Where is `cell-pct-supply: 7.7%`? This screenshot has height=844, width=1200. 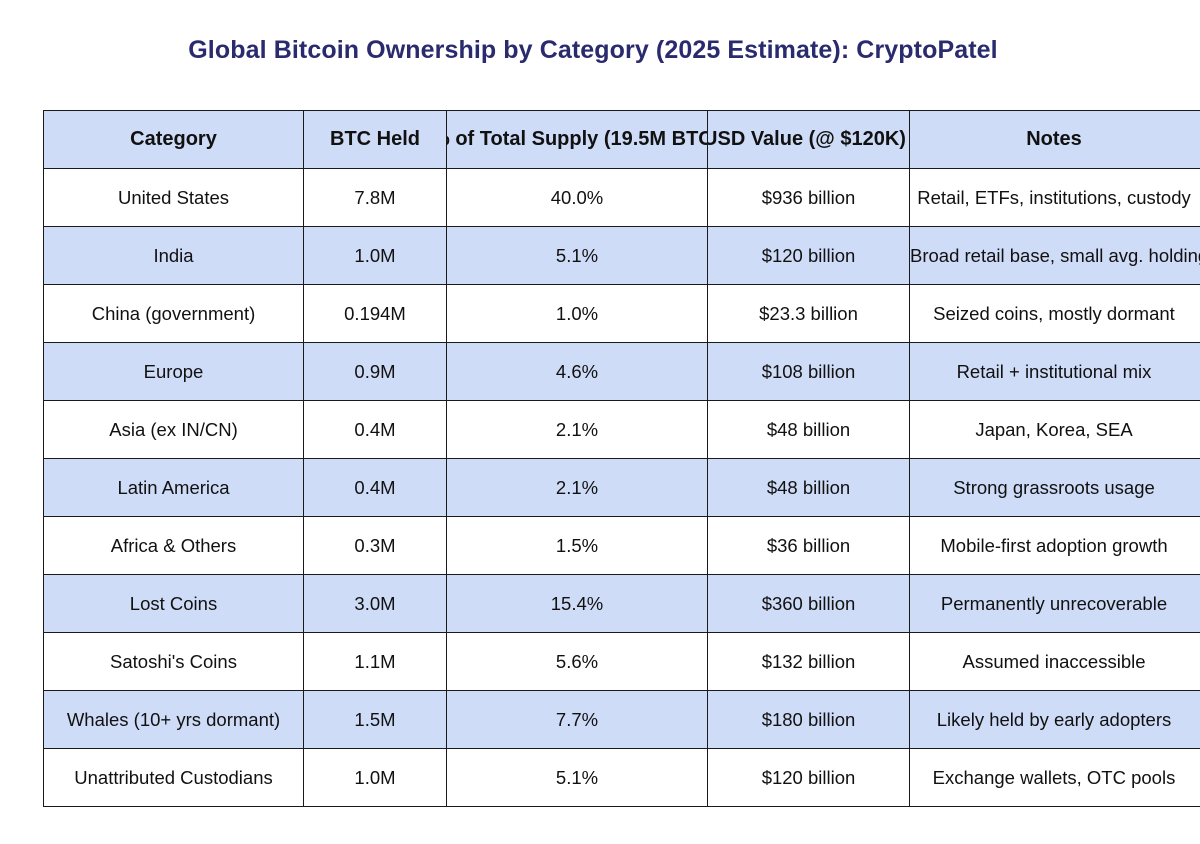 cell-pct-supply: 7.7% is located at coordinates (577, 719).